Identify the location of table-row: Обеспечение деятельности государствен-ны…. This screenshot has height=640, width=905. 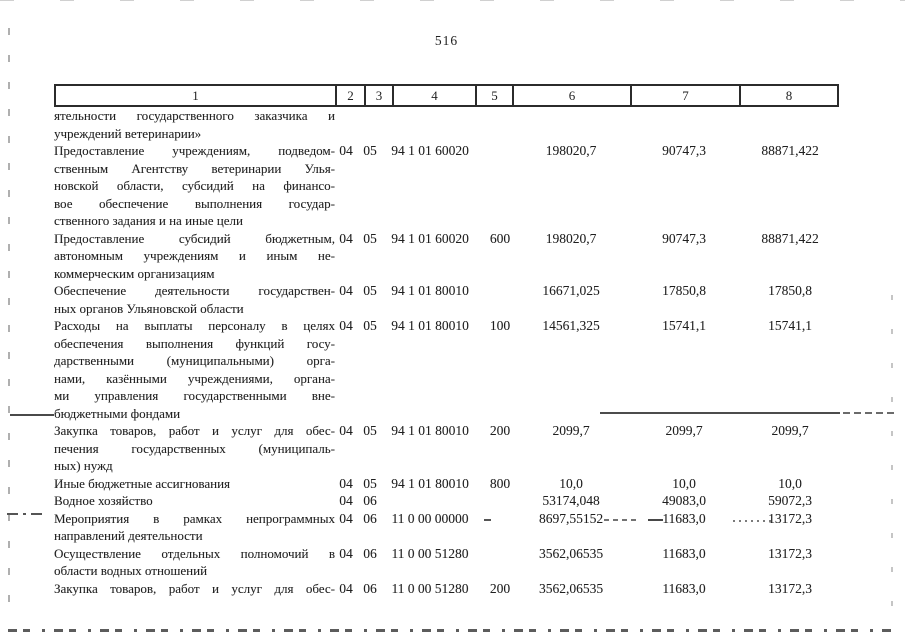
(446, 299).